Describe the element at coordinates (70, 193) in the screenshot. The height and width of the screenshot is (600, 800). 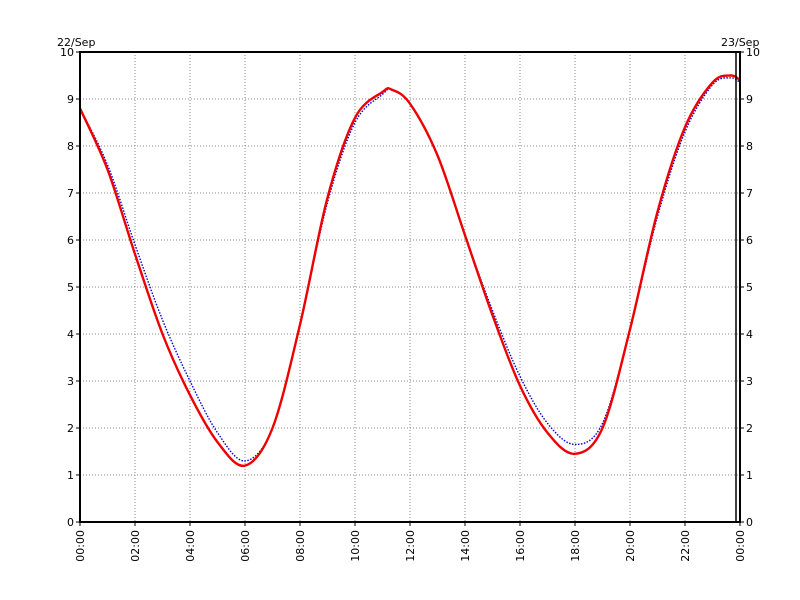
I see `y-tick-label-left: 7` at that location.